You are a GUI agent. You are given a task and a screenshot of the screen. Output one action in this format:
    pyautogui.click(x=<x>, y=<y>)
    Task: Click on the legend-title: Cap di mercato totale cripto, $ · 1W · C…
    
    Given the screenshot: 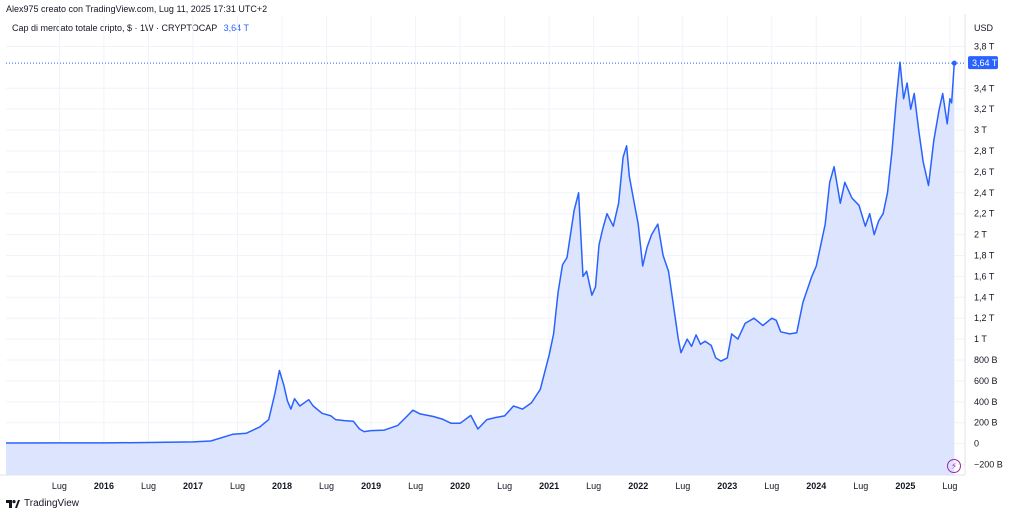 What is the action you would take?
    pyautogui.click(x=115, y=28)
    